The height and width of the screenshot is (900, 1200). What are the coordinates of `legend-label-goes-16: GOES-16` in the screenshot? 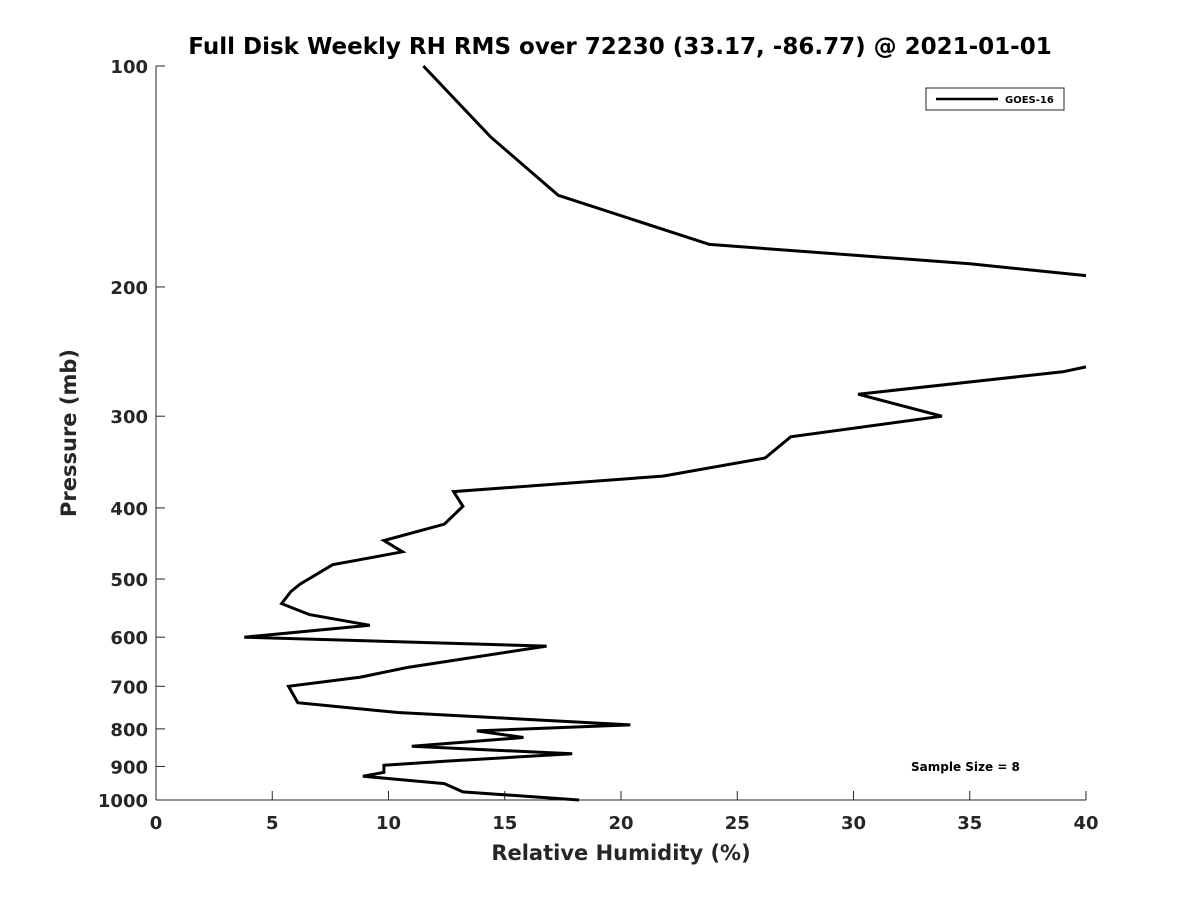 It's located at (1029, 100).